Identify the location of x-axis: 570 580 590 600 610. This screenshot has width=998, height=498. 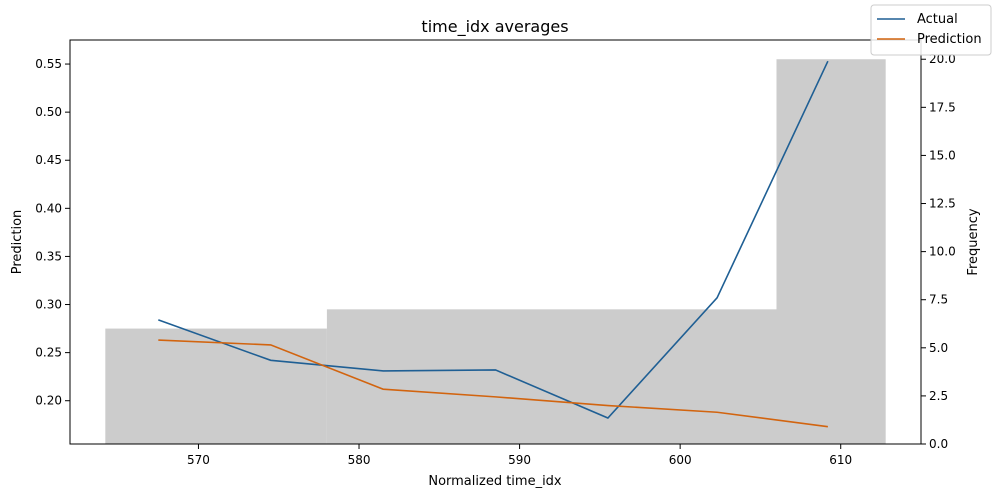
(519, 455).